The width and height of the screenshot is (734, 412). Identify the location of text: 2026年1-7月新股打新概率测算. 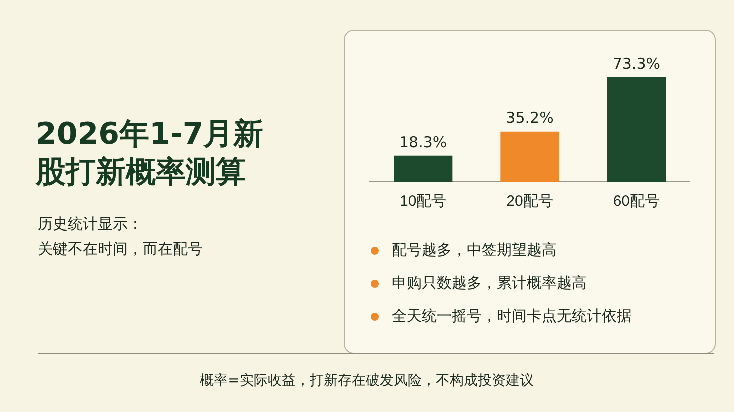
(150, 154).